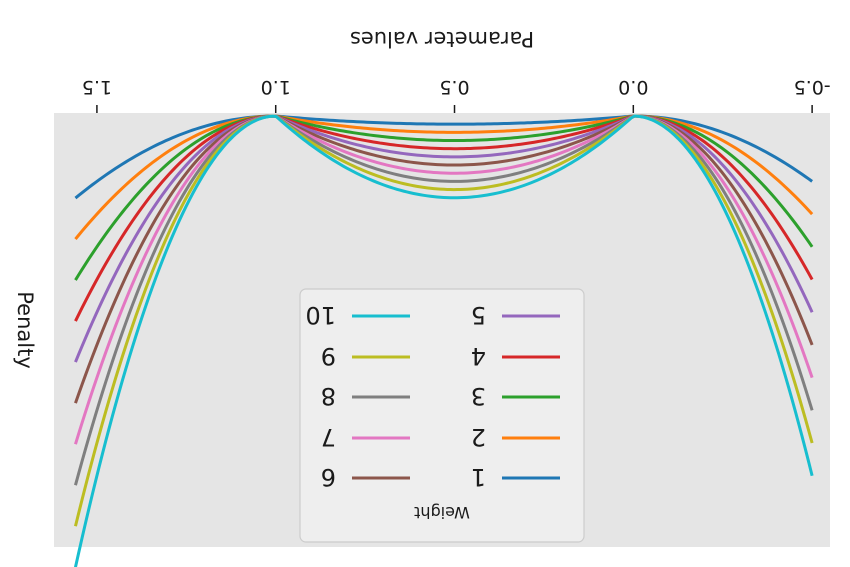  Describe the element at coordinates (478, 356) in the screenshot. I see `legend-label-weight-4: 4` at that location.